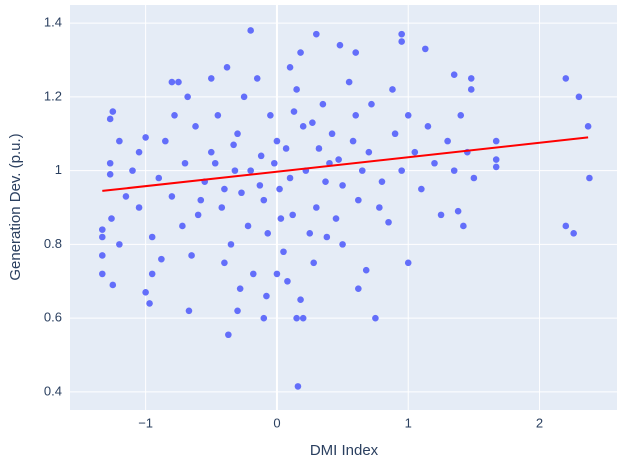  I want to click on x-tick-label: 1, so click(408, 422).